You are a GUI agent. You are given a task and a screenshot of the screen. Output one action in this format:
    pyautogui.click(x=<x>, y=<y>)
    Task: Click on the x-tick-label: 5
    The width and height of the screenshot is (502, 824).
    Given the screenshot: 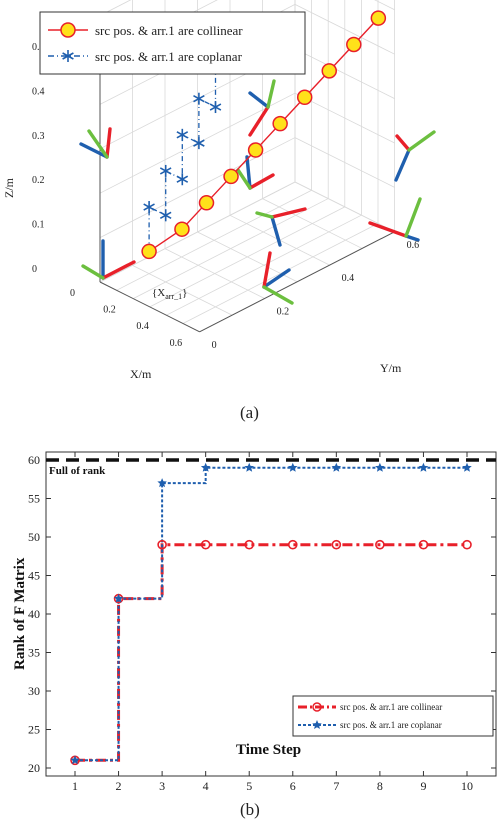 What is the action you would take?
    pyautogui.click(x=249, y=786)
    